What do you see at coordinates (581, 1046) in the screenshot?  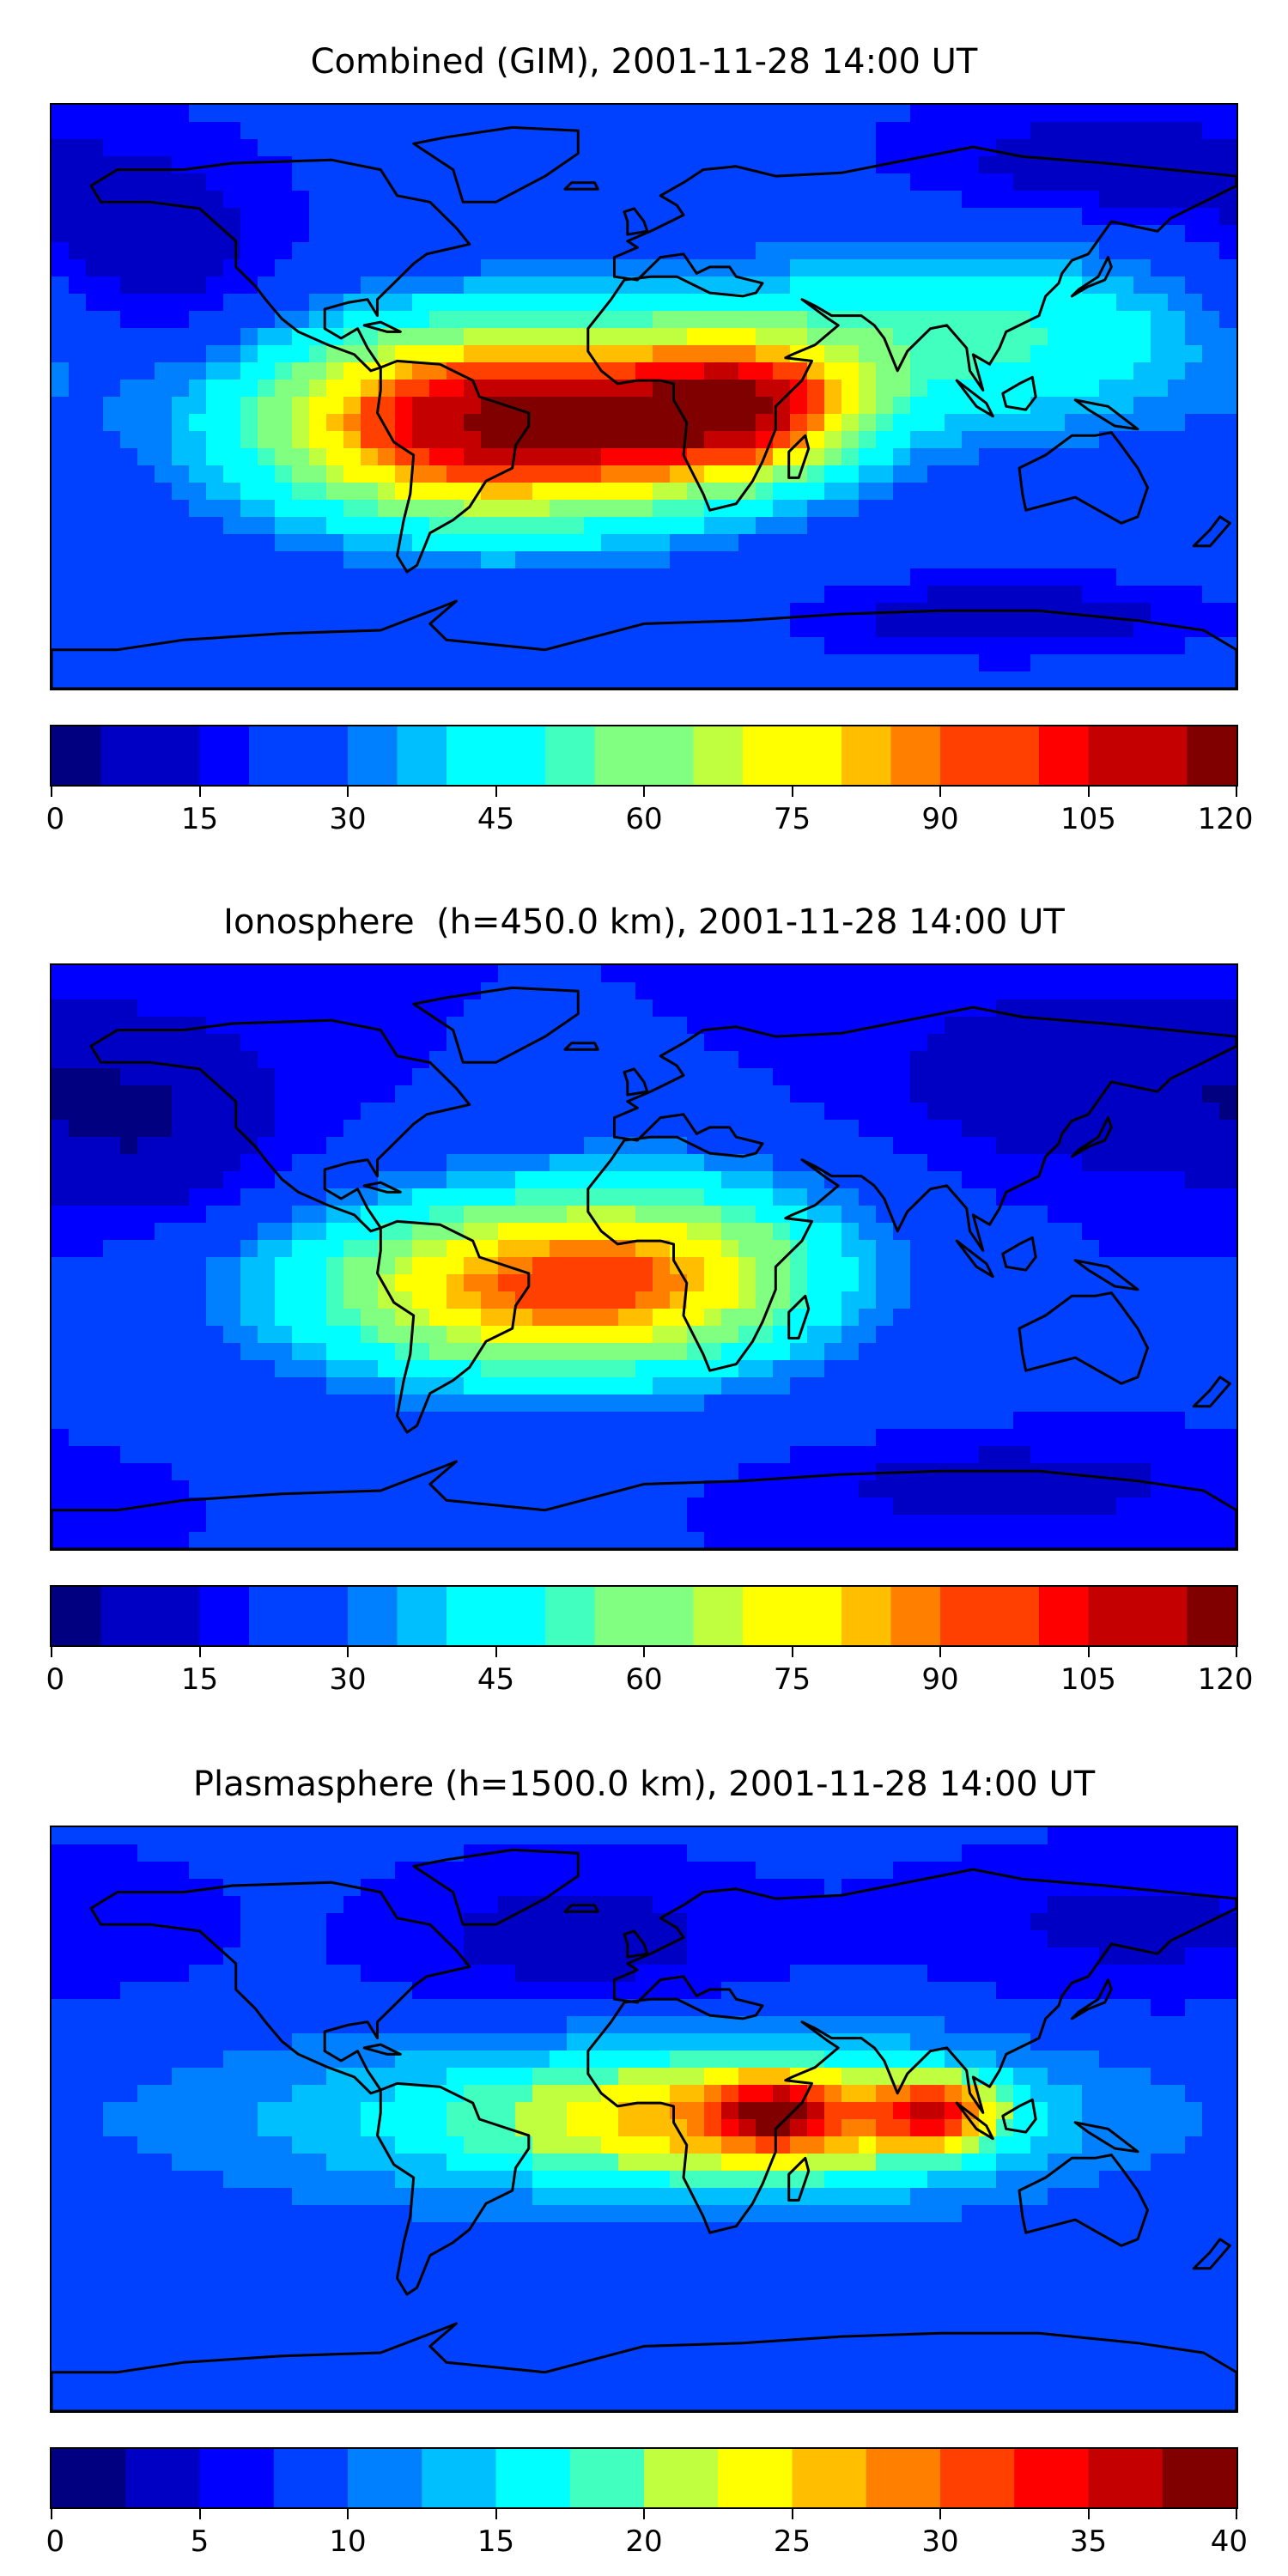 I see `coastline-iceland` at bounding box center [581, 1046].